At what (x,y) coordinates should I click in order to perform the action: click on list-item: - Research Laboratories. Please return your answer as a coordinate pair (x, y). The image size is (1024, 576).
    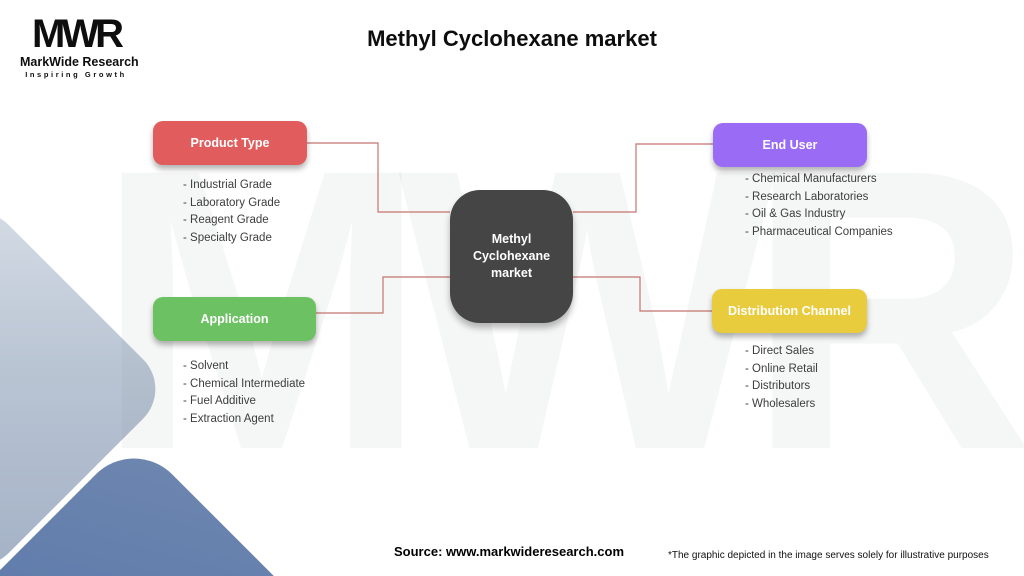
    Looking at the image, I should click on (807, 196).